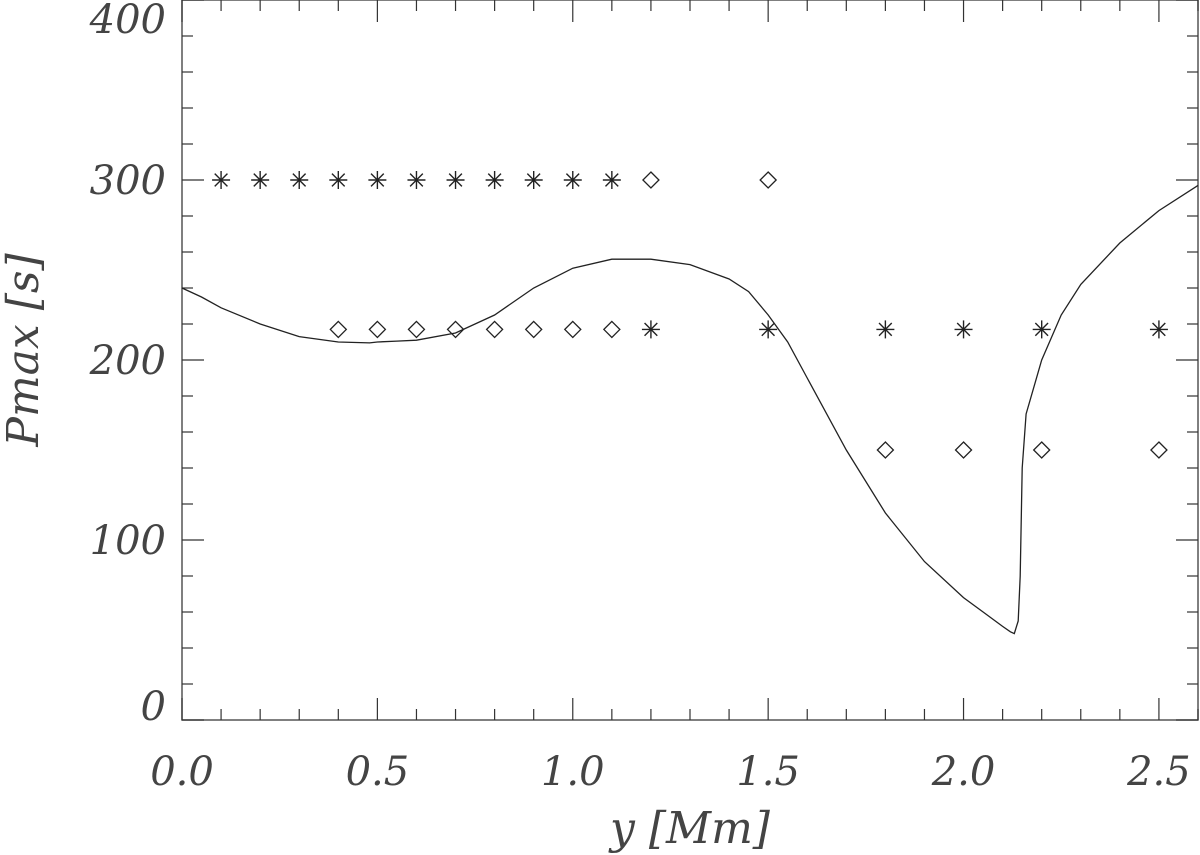 The height and width of the screenshot is (855, 1200). Describe the element at coordinates (963, 772) in the screenshot. I see `x-tick-label: 2.0` at that location.